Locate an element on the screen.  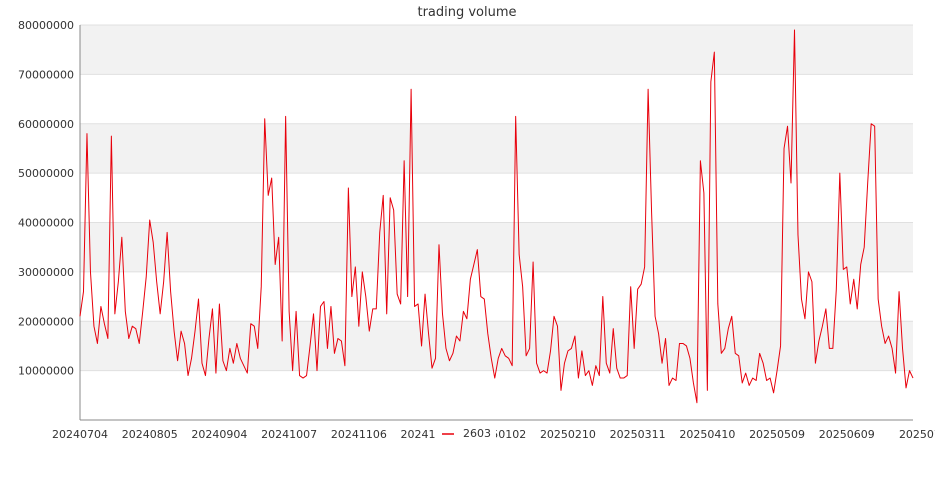
legend: 2603 is located at coordinates (466, 433).